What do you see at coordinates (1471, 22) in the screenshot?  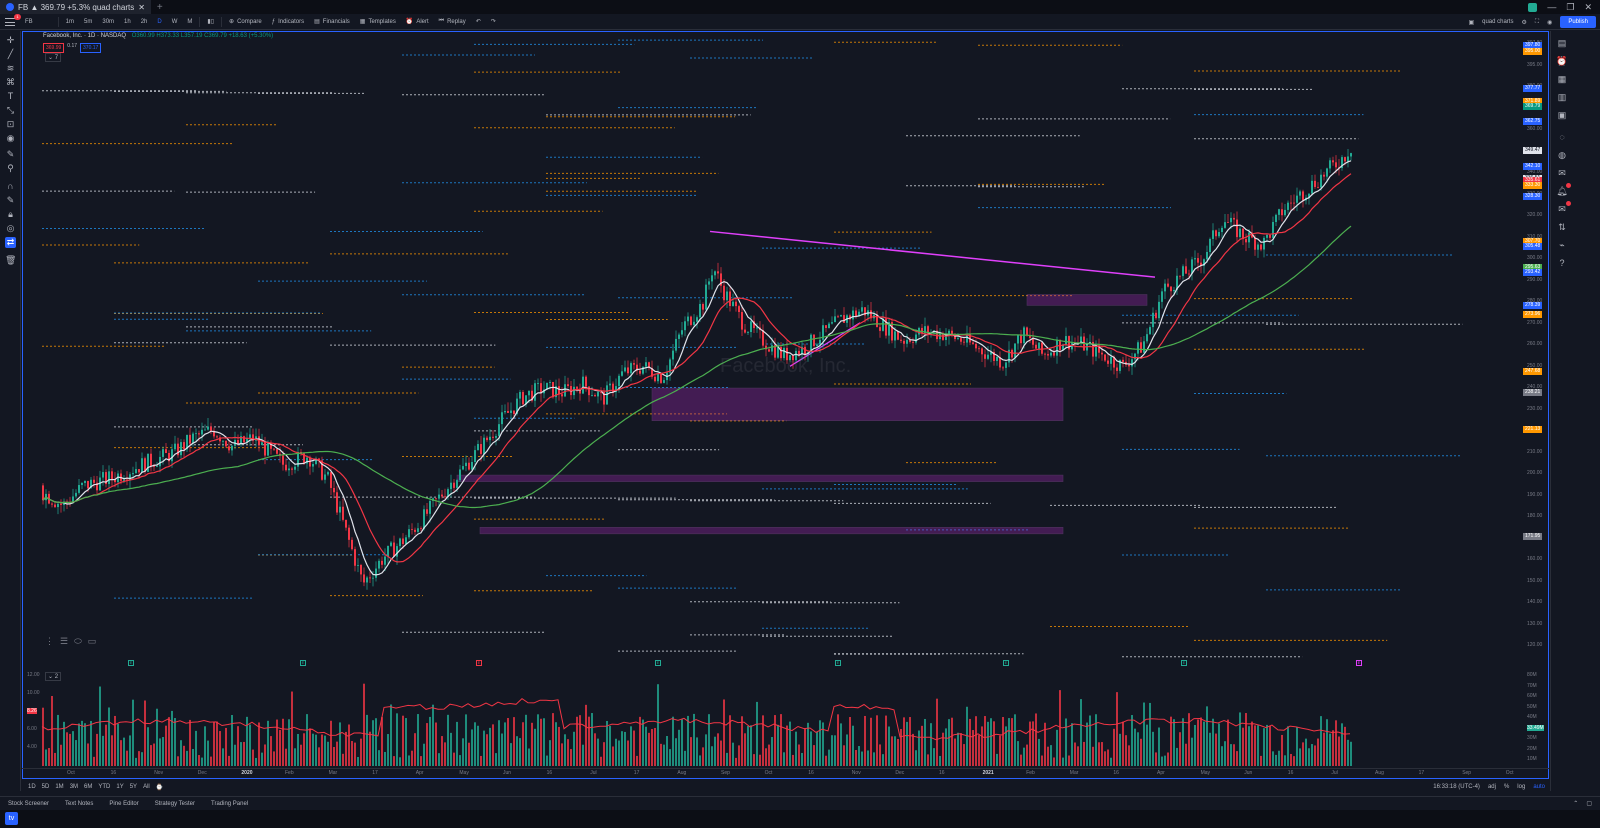 I see `layout-select-icon: ▣` at bounding box center [1471, 22].